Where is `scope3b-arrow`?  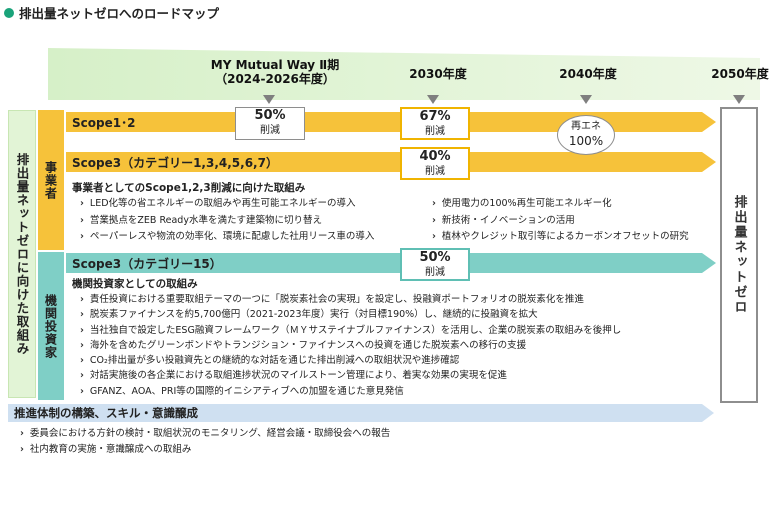 scope3b-arrow is located at coordinates (391, 263).